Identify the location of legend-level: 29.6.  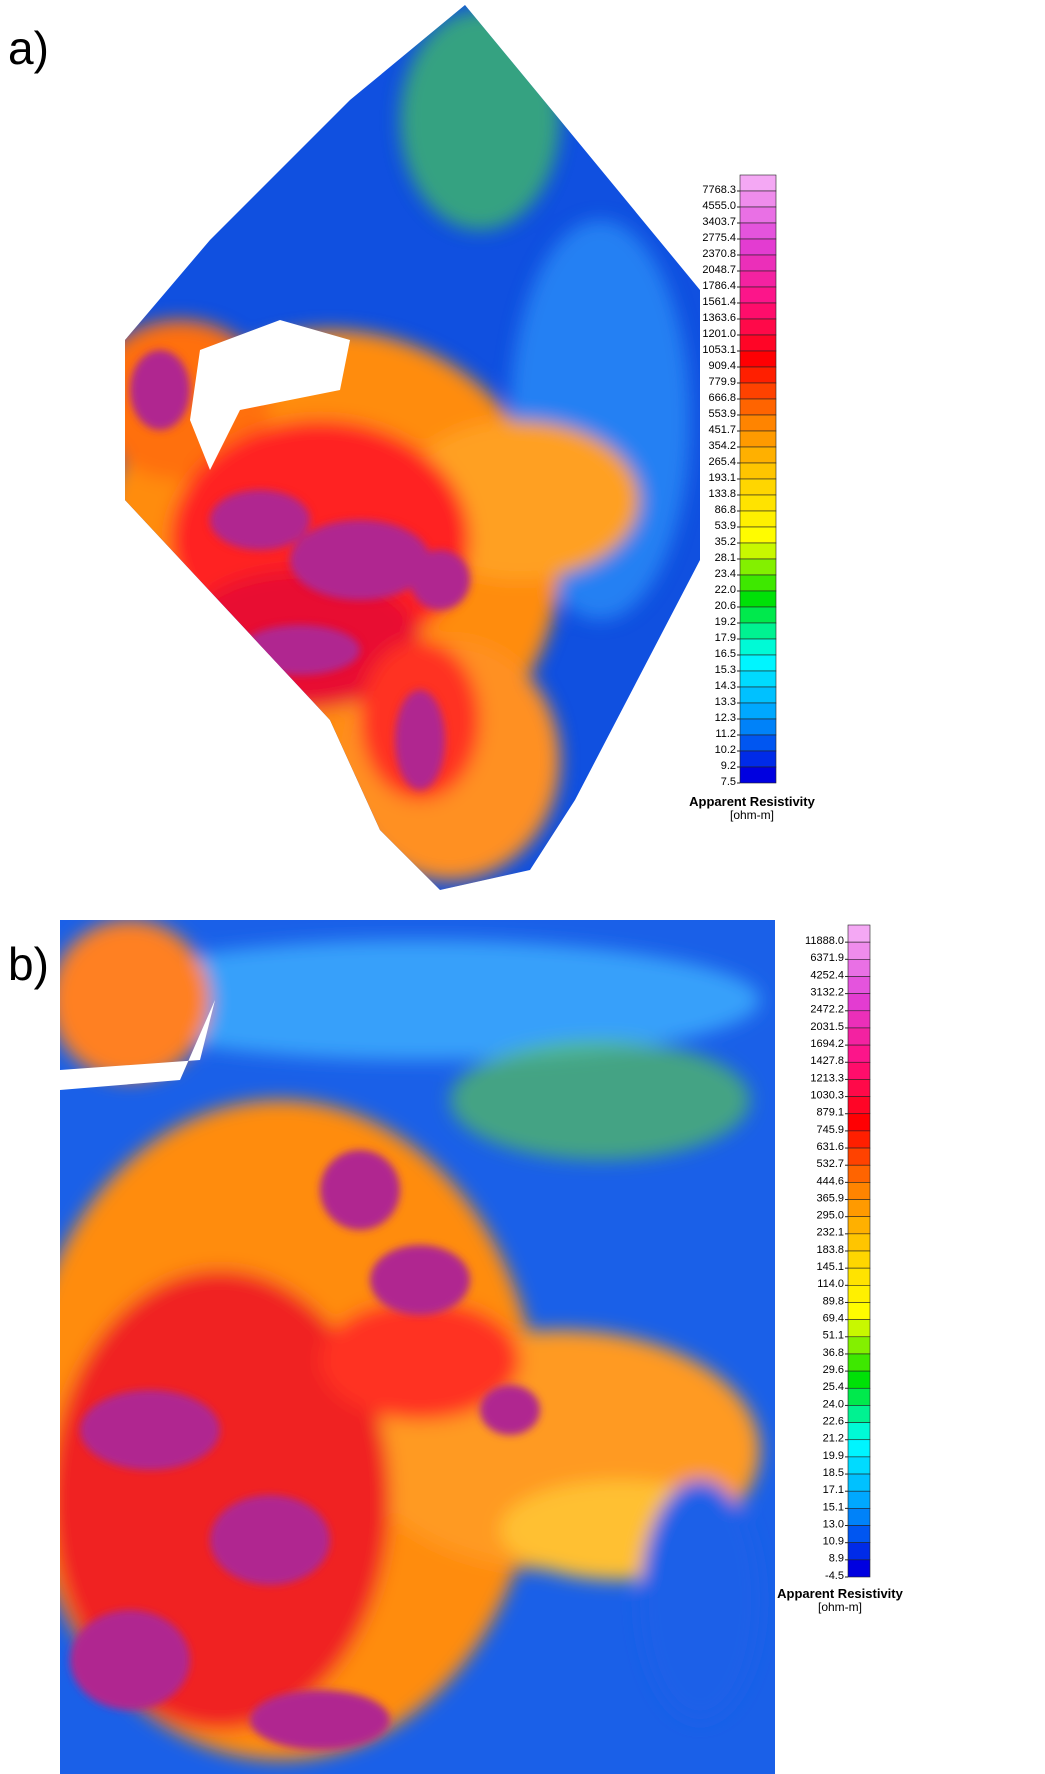
(833, 1370).